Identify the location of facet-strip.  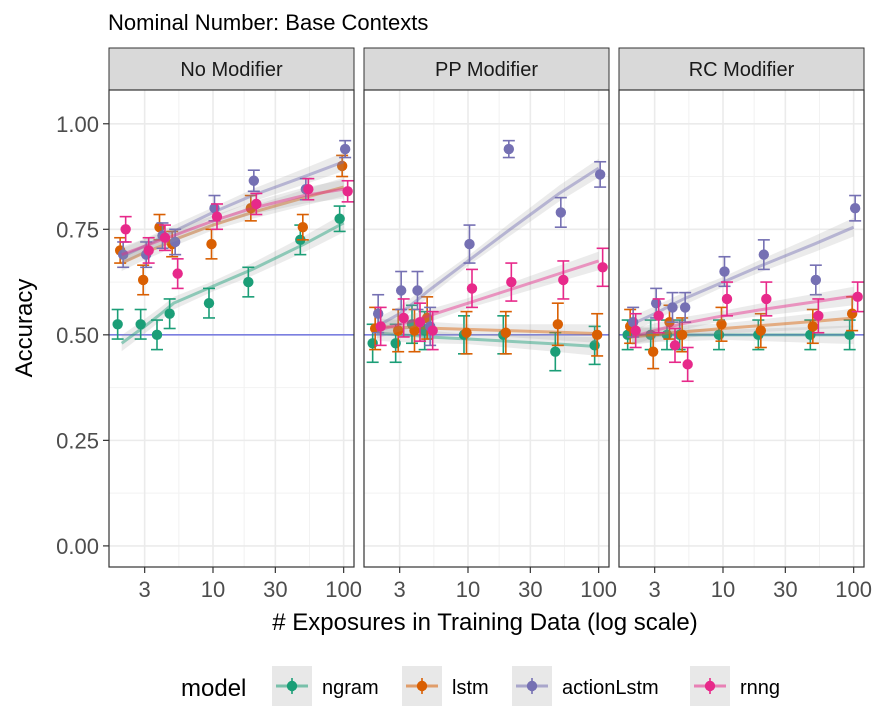
(741, 69).